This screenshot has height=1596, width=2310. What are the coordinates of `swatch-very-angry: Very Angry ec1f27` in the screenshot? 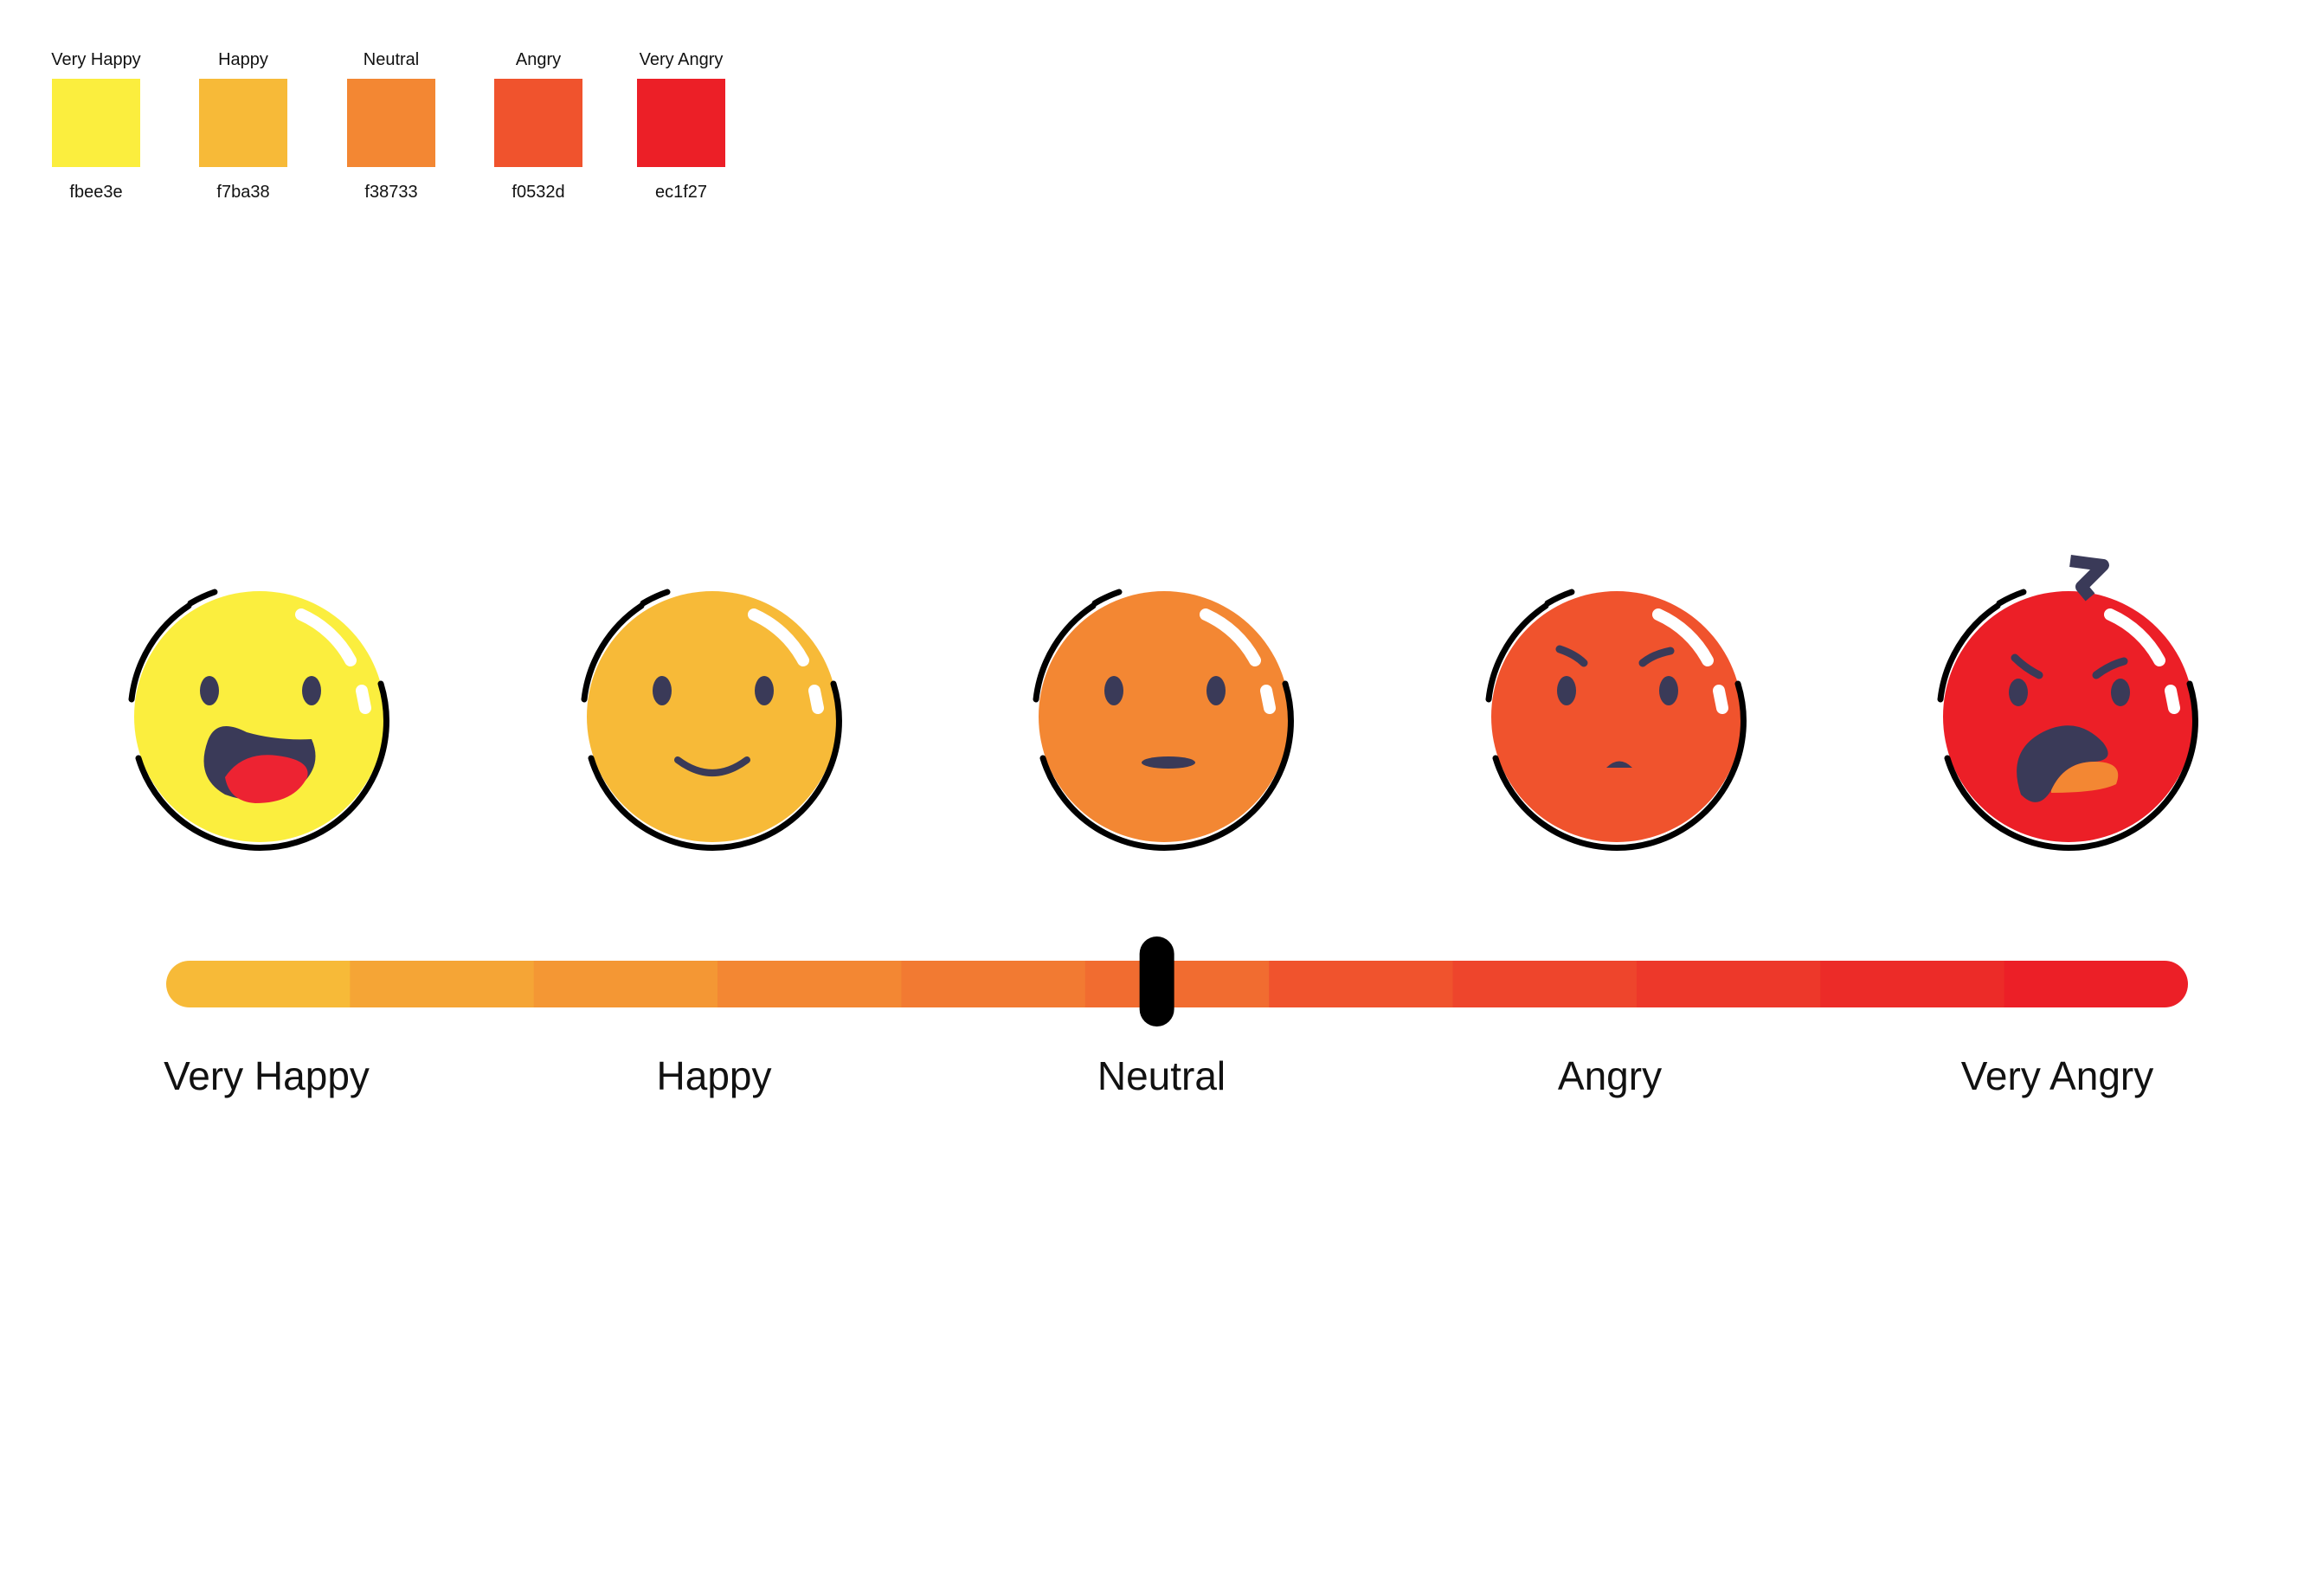 It's located at (681, 125).